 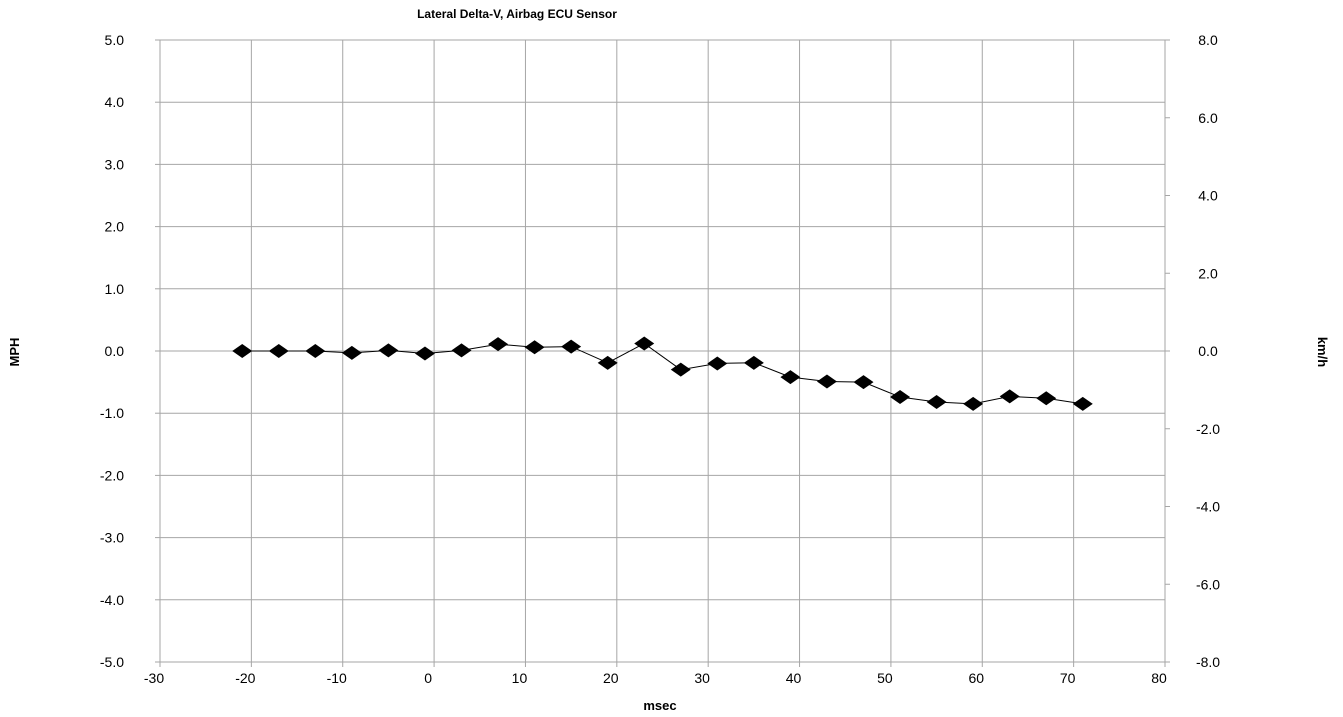 I want to click on y2-tick-label: 0.0, so click(x=1208, y=351).